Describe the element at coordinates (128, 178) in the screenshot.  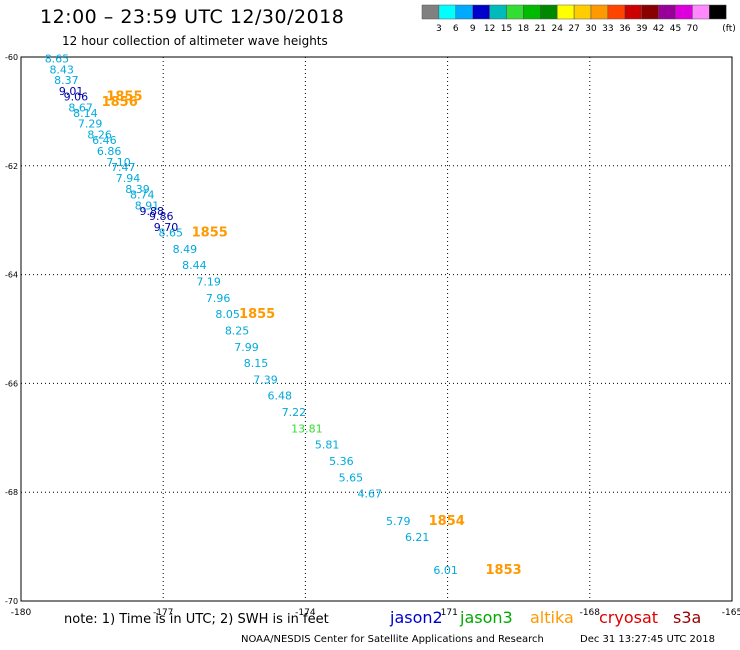
I see `wave-height-label-altika: 7.94` at that location.